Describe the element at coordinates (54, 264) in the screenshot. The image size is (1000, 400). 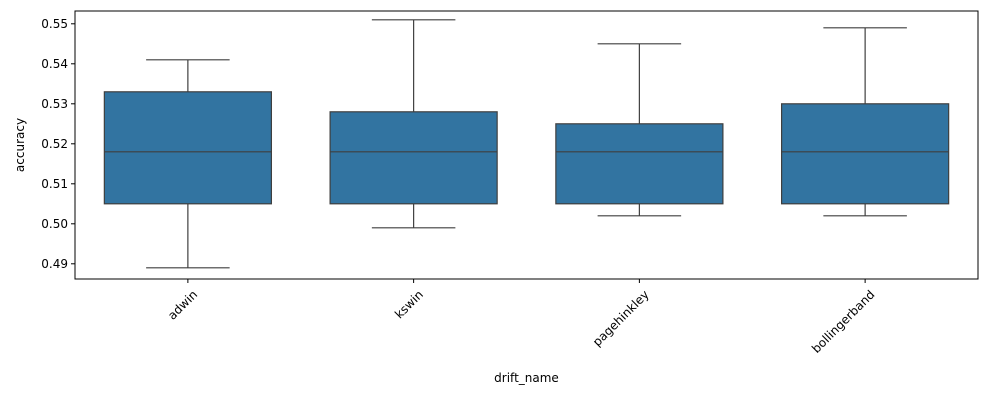
I see `y-tick-label: 0.49` at that location.